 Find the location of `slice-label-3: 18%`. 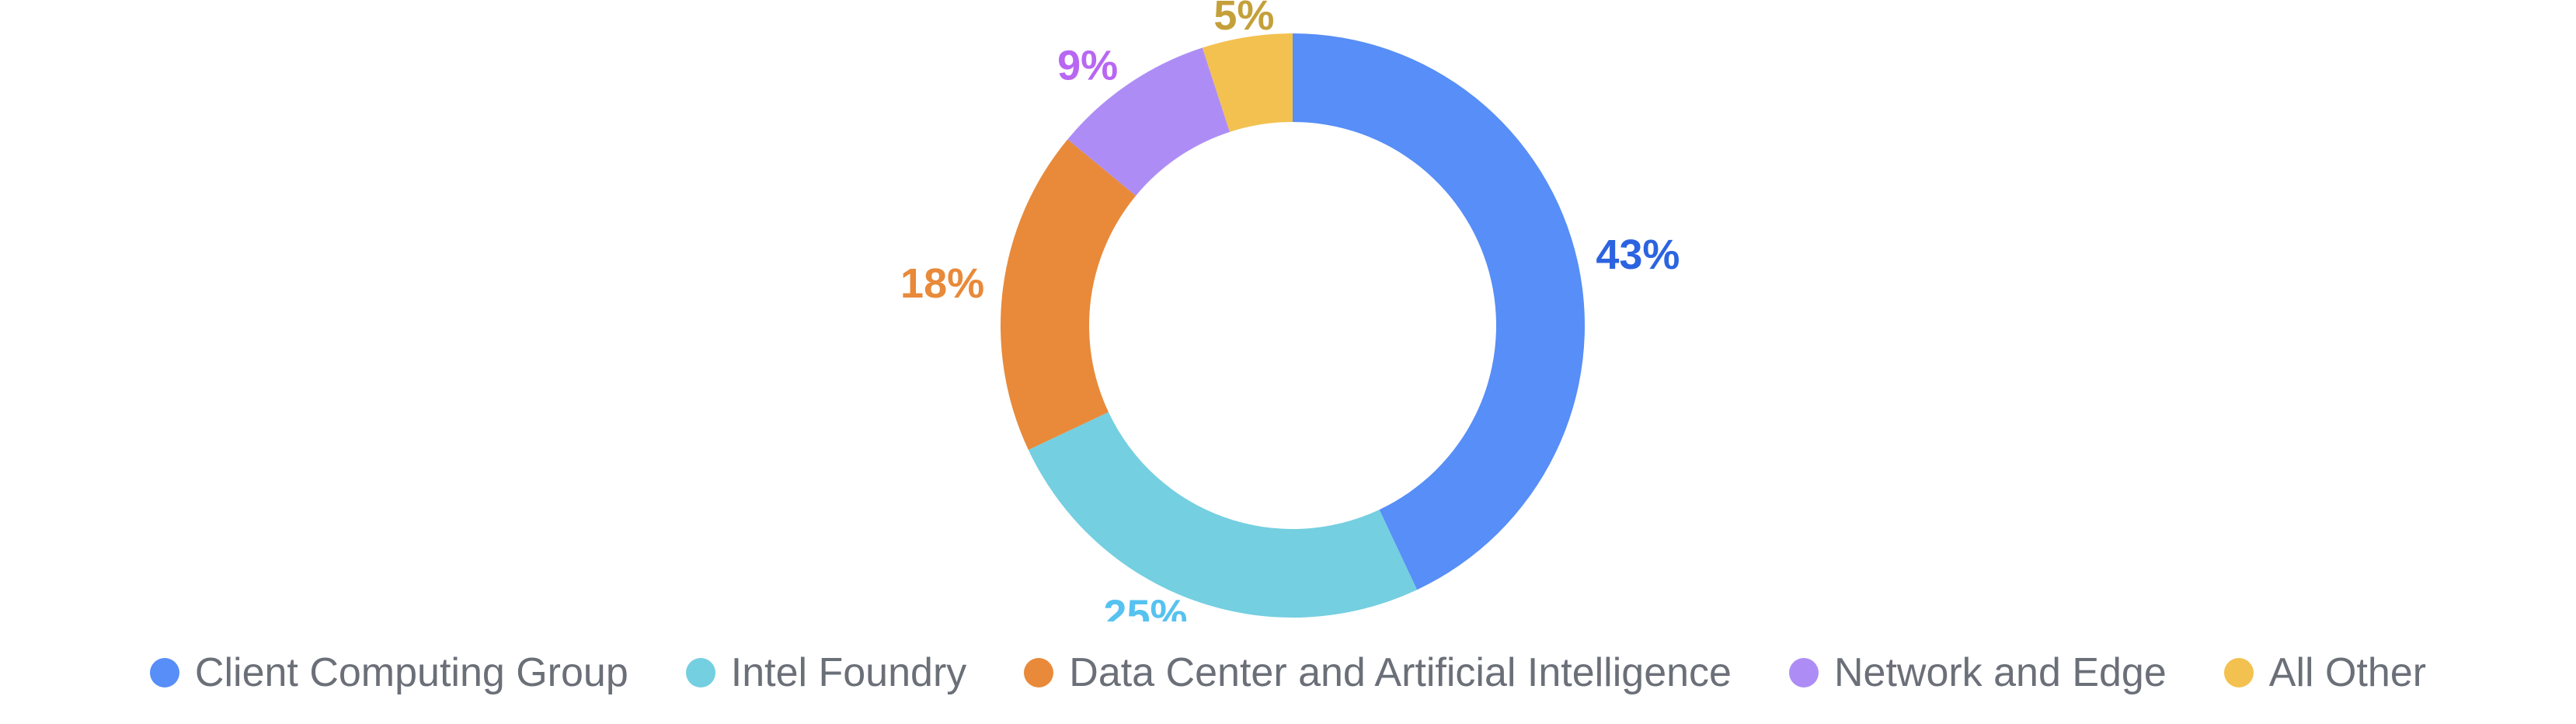

slice-label-3: 18% is located at coordinates (942, 283).